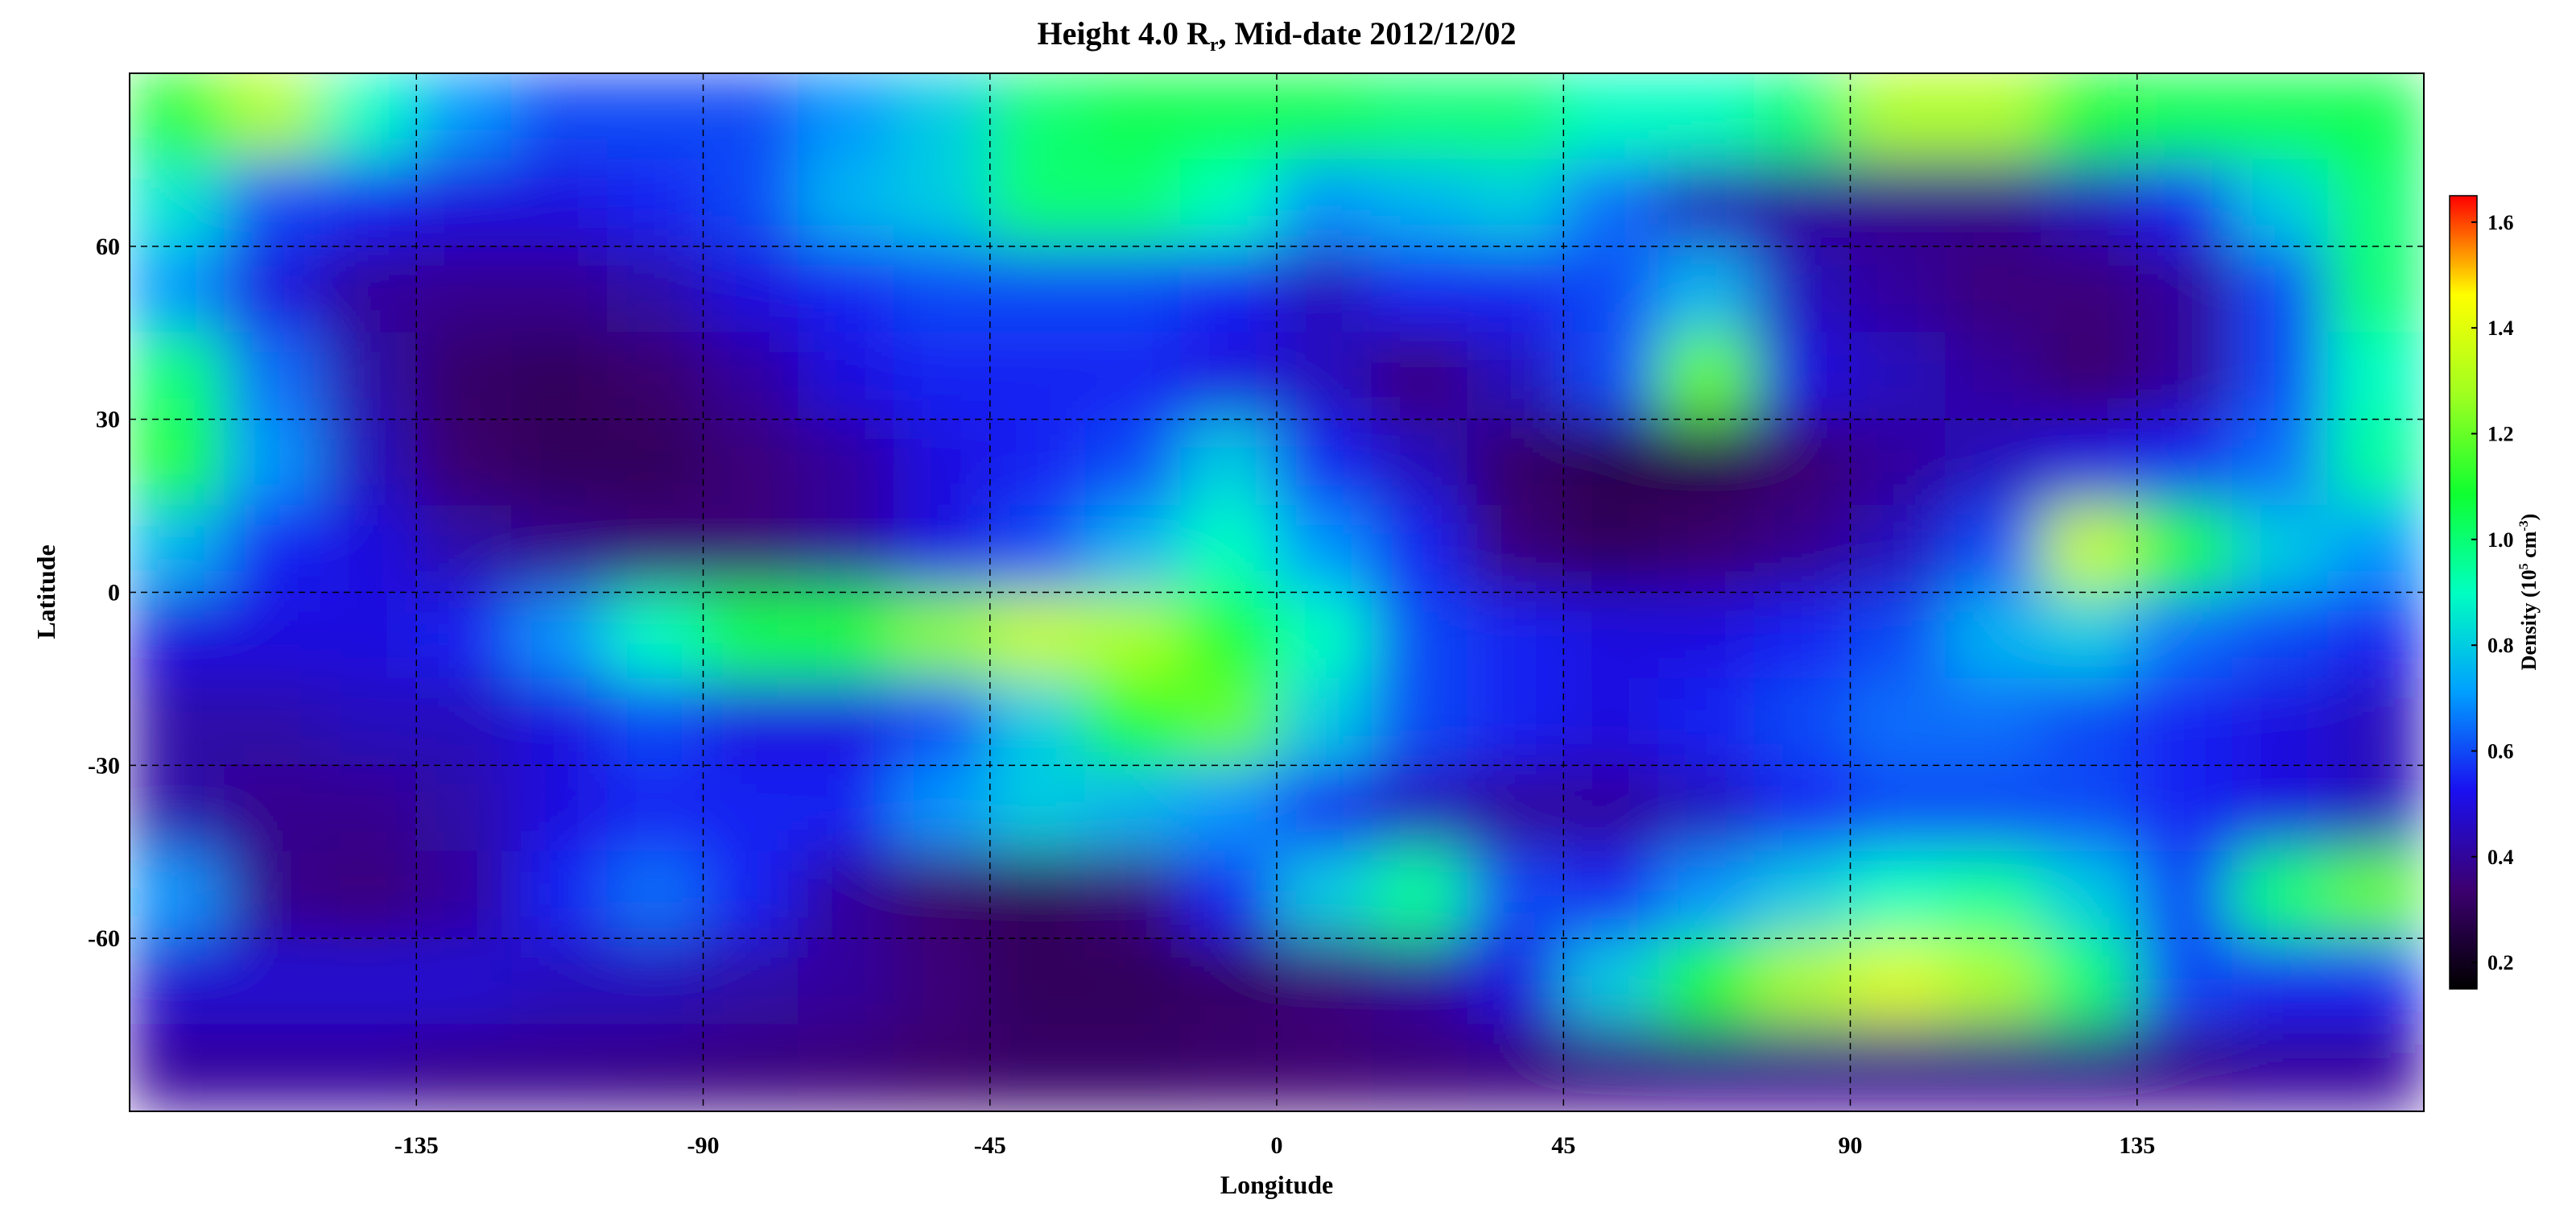  What do you see at coordinates (1276, 35) in the screenshot?
I see `chart-title: Height 4.0 Rr, Mid-date 2012/12/02` at bounding box center [1276, 35].